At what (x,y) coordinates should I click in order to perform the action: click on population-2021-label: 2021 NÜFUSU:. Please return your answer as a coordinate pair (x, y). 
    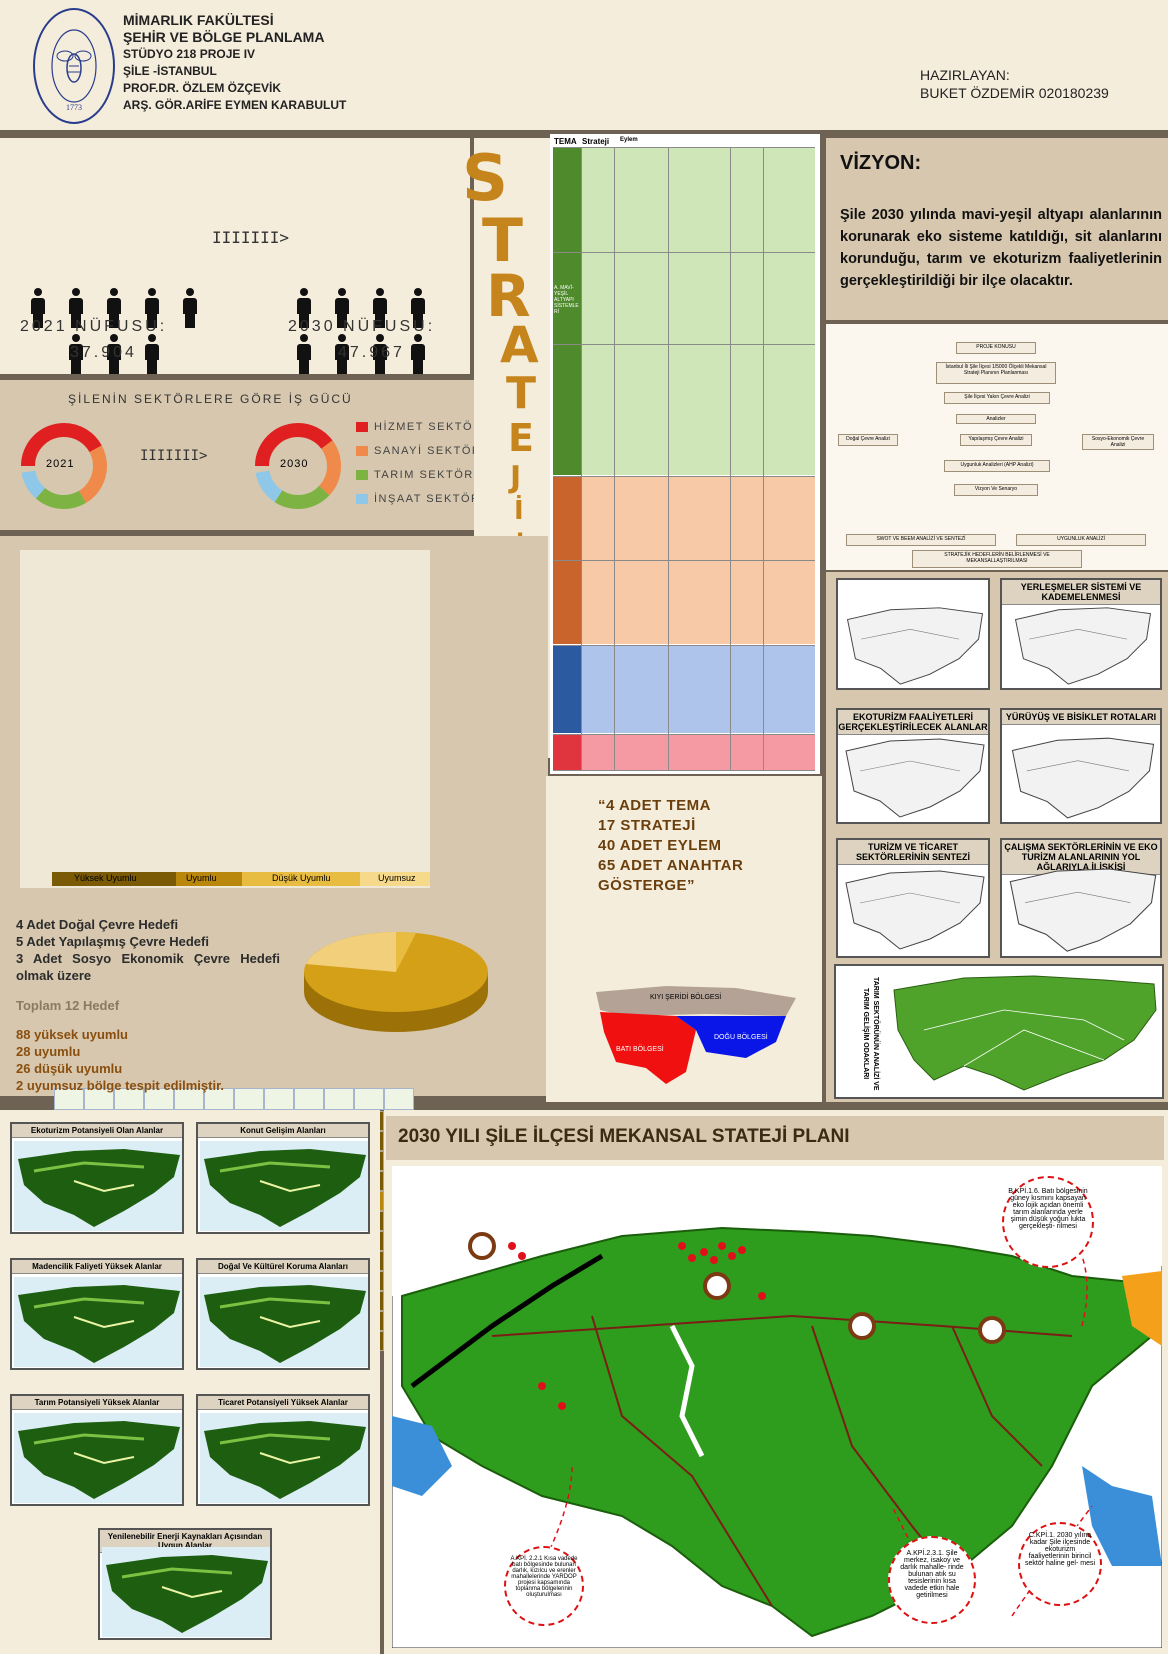
    Looking at the image, I should click on (94, 326).